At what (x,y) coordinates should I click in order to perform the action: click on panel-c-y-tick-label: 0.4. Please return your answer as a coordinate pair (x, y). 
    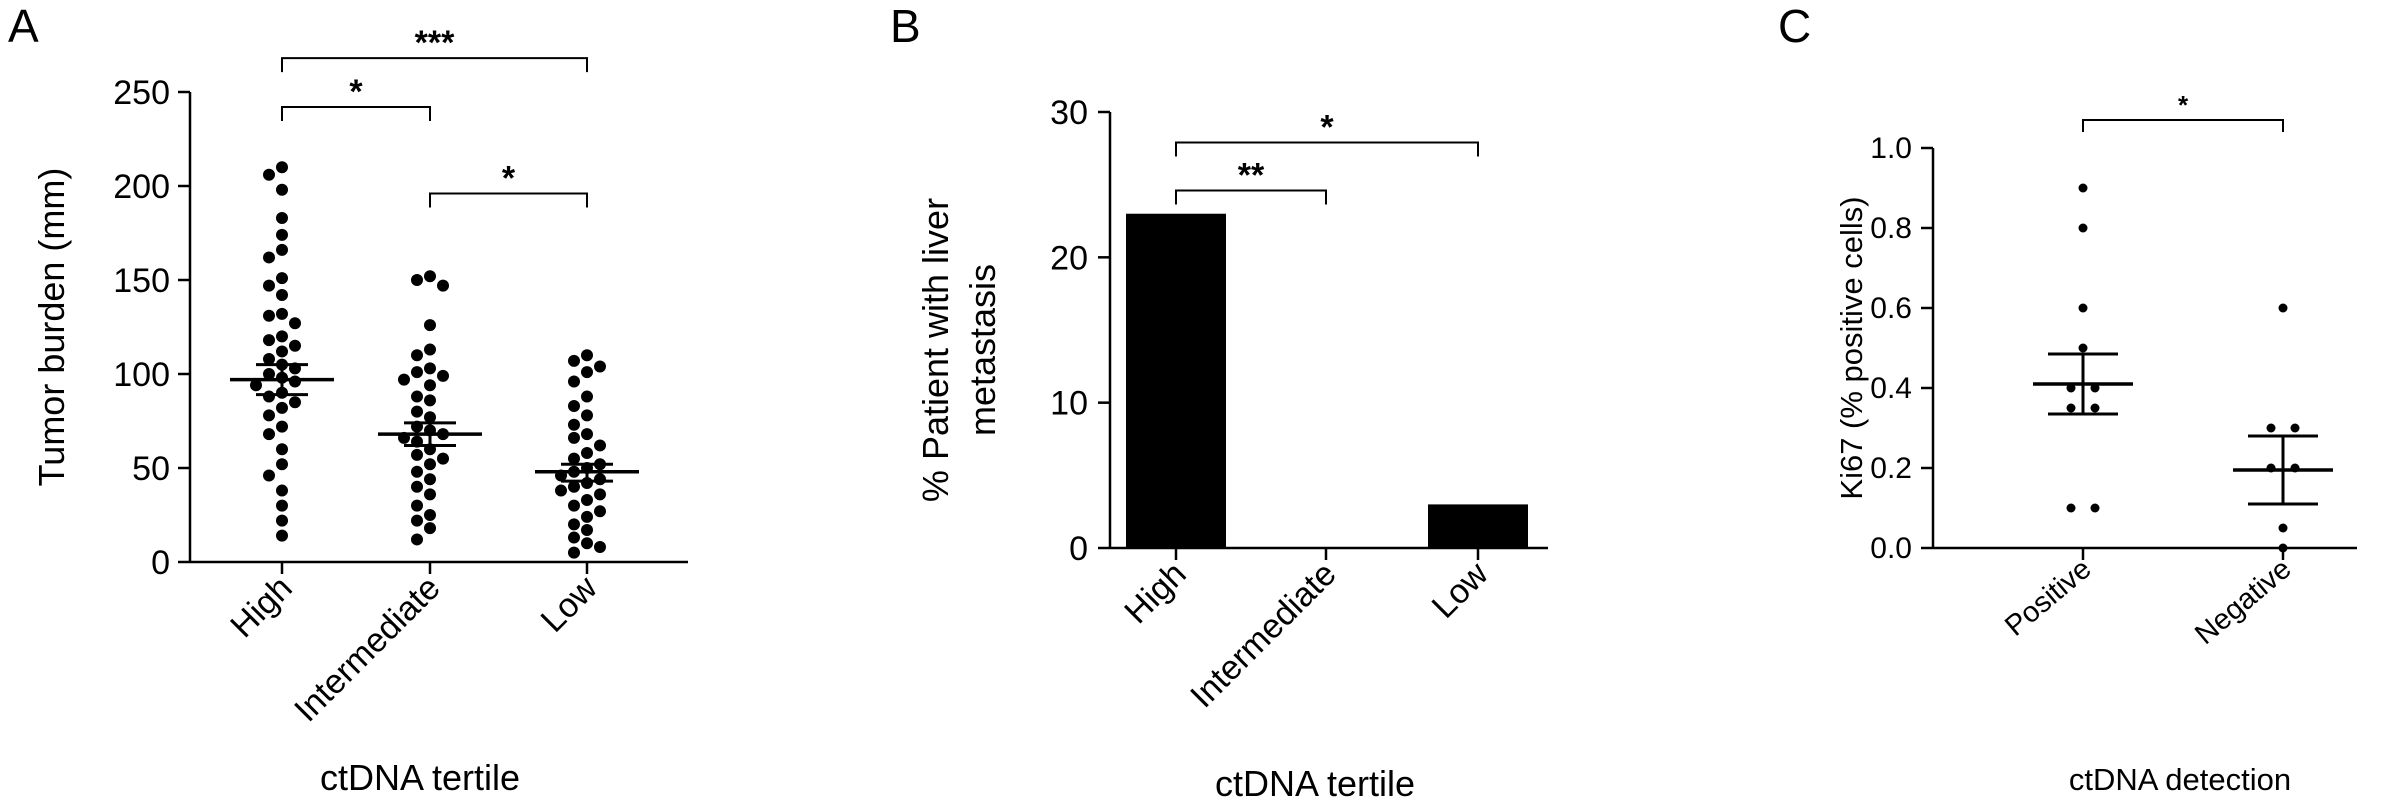
    Looking at the image, I should click on (1891, 388).